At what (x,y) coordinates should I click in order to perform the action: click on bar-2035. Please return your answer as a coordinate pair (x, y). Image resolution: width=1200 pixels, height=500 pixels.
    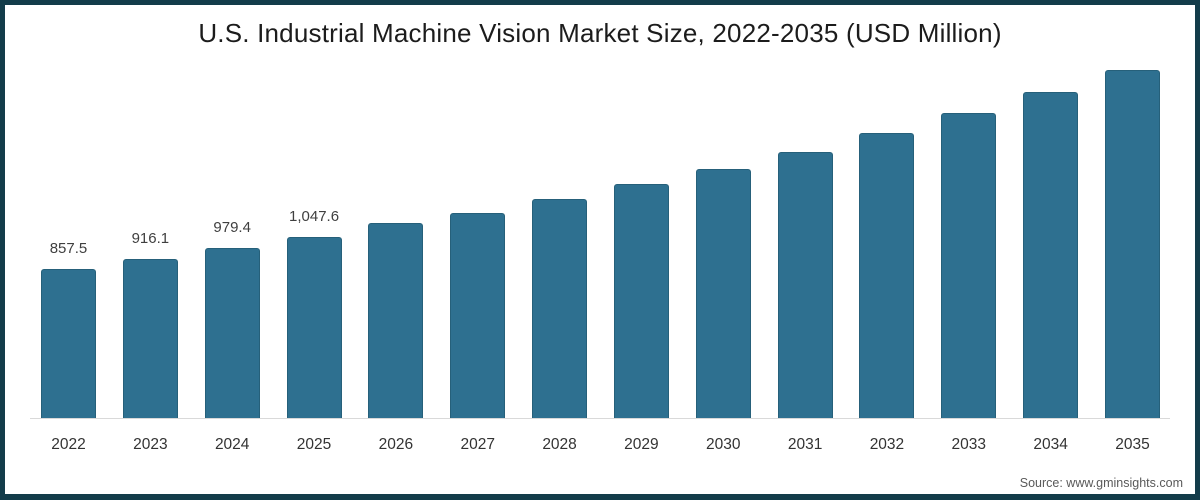
    Looking at the image, I should click on (1132, 243).